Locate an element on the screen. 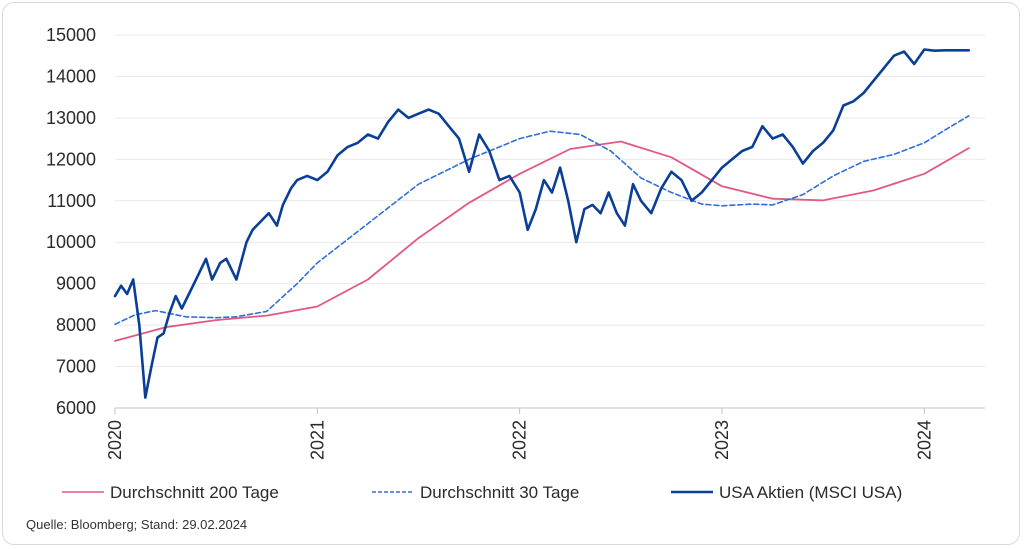  x-tick-label-2021: 2021 is located at coordinates (317, 440).